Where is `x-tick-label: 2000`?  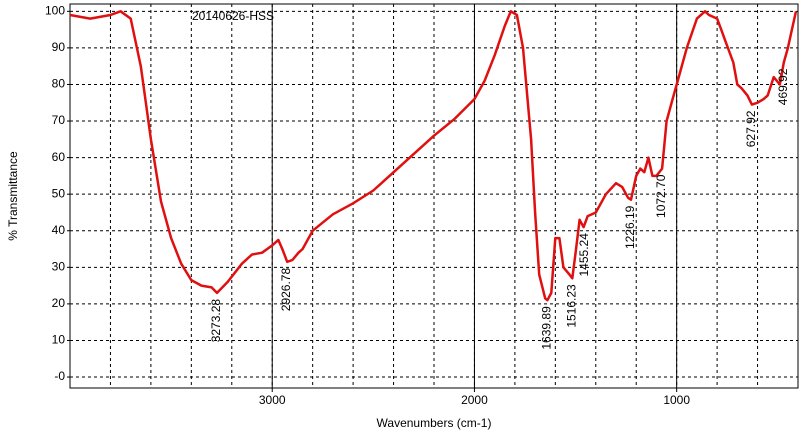
x-tick-label: 2000 is located at coordinates (474, 400).